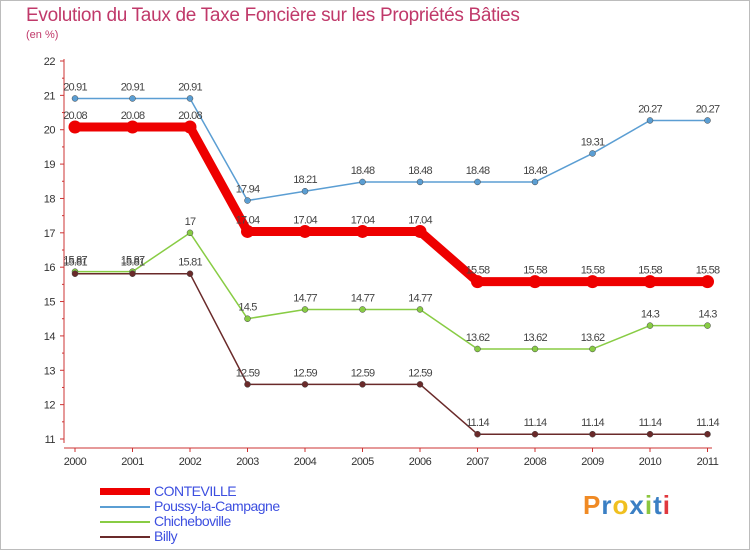 The image size is (750, 550). Describe the element at coordinates (132, 462) in the screenshot. I see `x-tick-label: 2001` at that location.